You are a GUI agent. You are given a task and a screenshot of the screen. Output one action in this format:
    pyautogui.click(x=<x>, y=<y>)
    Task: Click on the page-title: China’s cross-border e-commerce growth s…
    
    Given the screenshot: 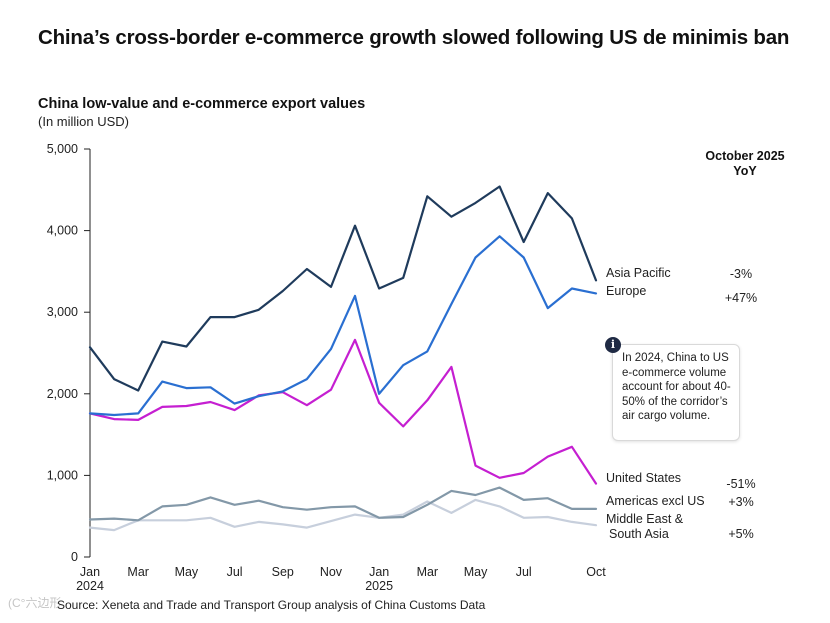 What is the action you would take?
    pyautogui.click(x=414, y=37)
    